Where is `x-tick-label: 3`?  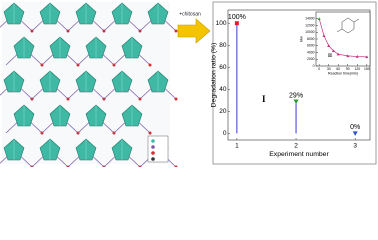
x-tick-label: 3 is located at coordinates (355, 146).